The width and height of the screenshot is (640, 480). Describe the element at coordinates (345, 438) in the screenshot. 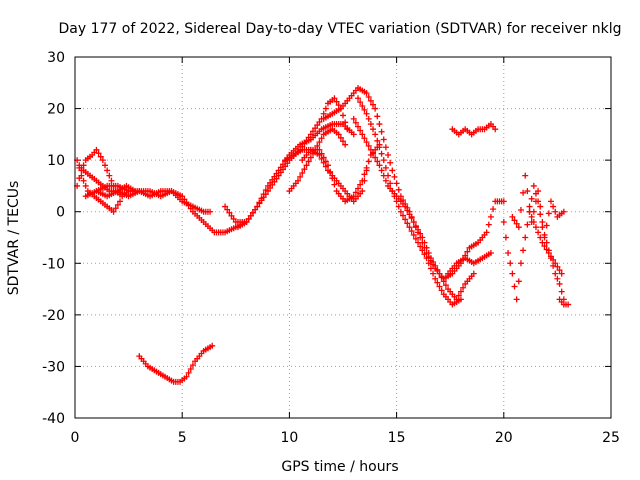

I see `x-tick-labels: 0 5 10 15 20 25` at that location.